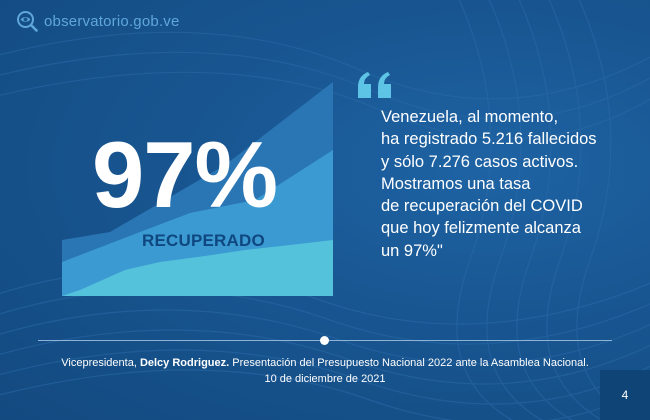 This screenshot has height=420, width=650. Describe the element at coordinates (112, 21) in the screenshot. I see `logo-text: observatorio.gob.ve` at that location.